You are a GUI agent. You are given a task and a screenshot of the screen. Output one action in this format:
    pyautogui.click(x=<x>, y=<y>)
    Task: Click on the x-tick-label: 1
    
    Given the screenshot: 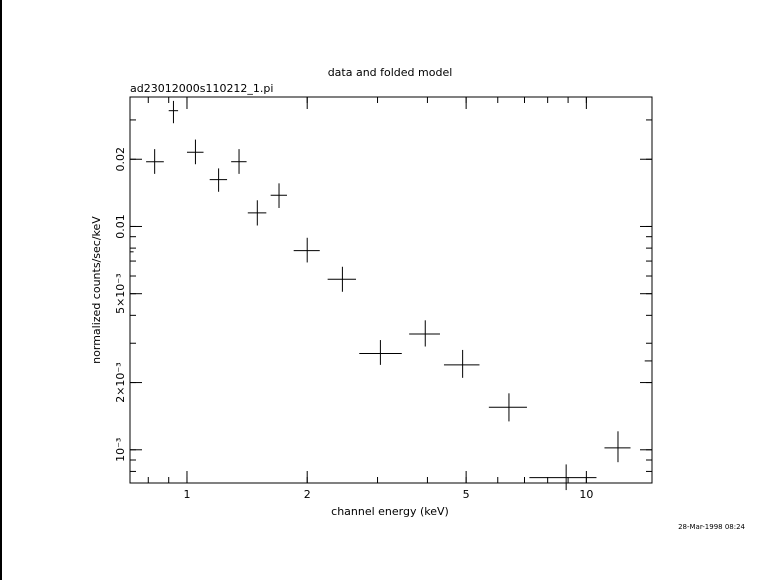 What is the action you would take?
    pyautogui.click(x=186, y=494)
    